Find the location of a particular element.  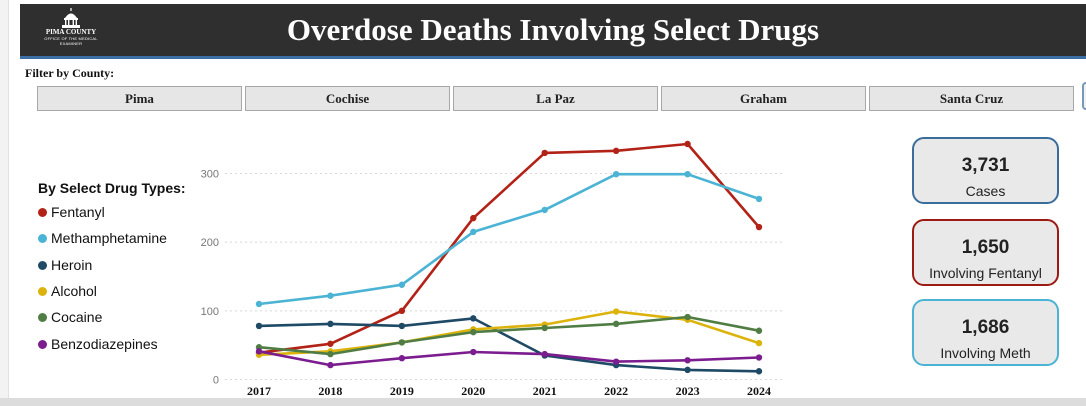

kpi-card-meth: 1,686 Involving Meth is located at coordinates (985, 332).